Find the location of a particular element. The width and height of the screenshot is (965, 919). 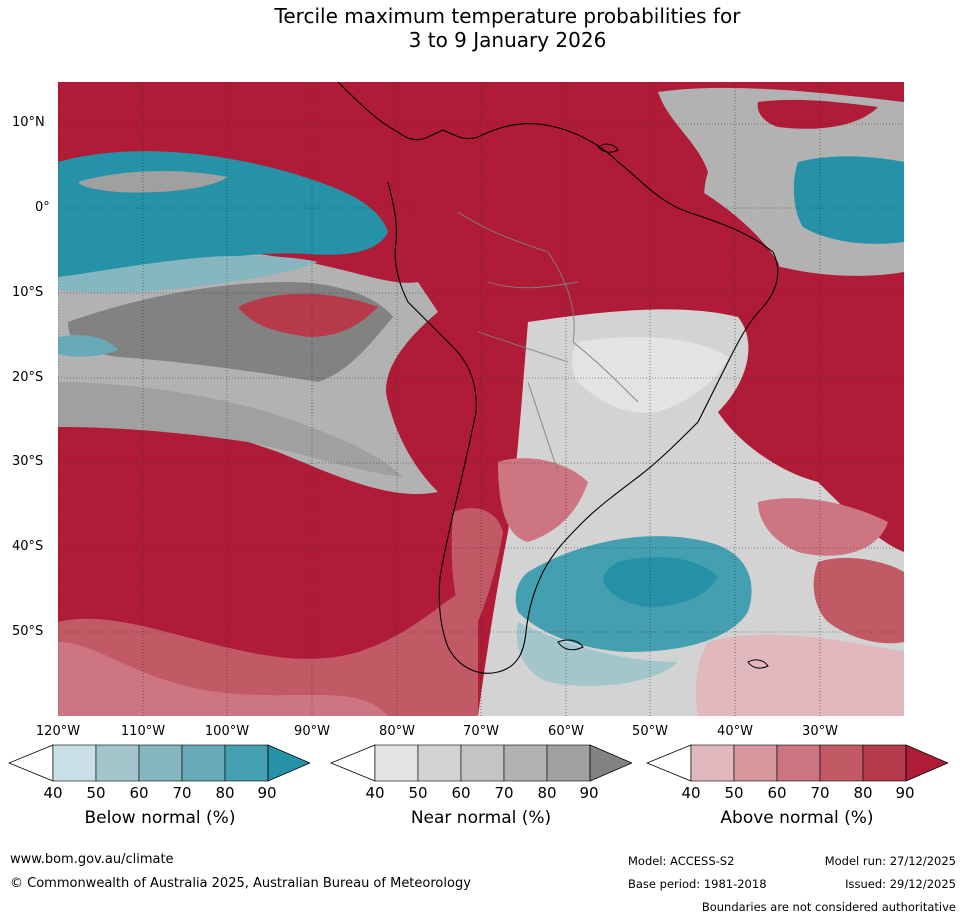

below-tick-40: 40 is located at coordinates (53, 793).